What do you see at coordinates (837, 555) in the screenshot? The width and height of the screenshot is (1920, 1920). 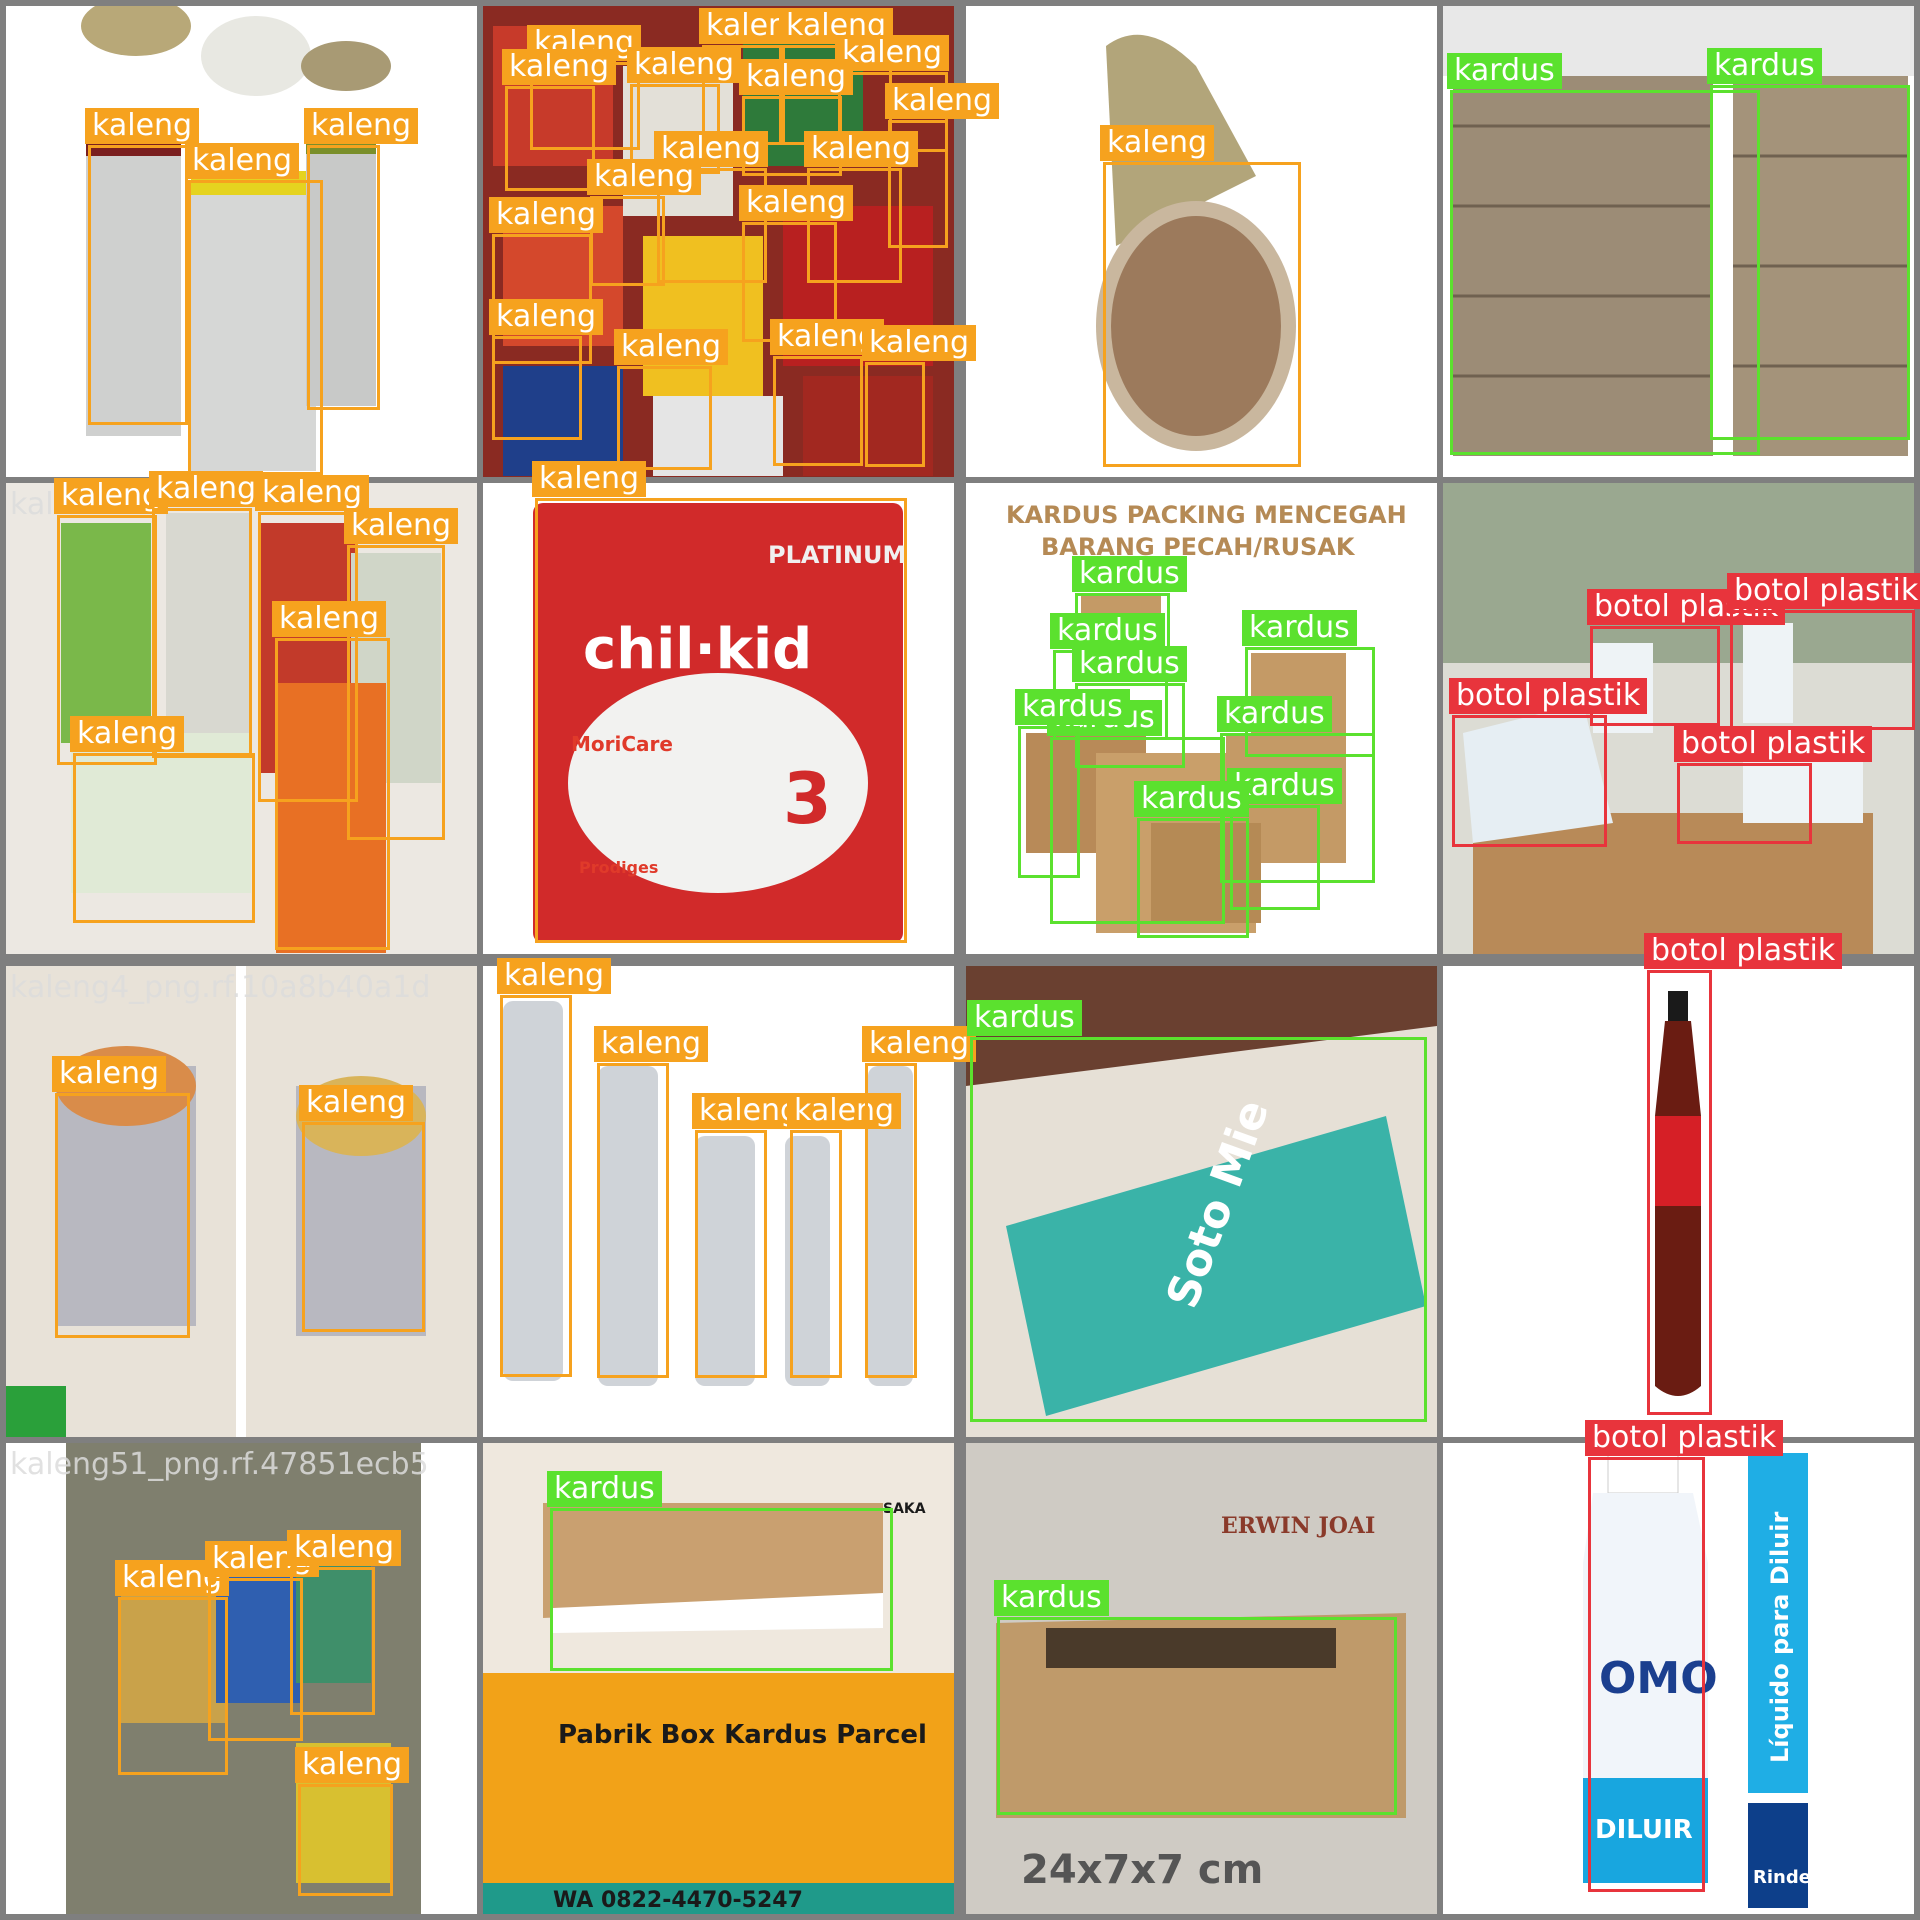 I see `can-brand-text: PLATINUM` at bounding box center [837, 555].